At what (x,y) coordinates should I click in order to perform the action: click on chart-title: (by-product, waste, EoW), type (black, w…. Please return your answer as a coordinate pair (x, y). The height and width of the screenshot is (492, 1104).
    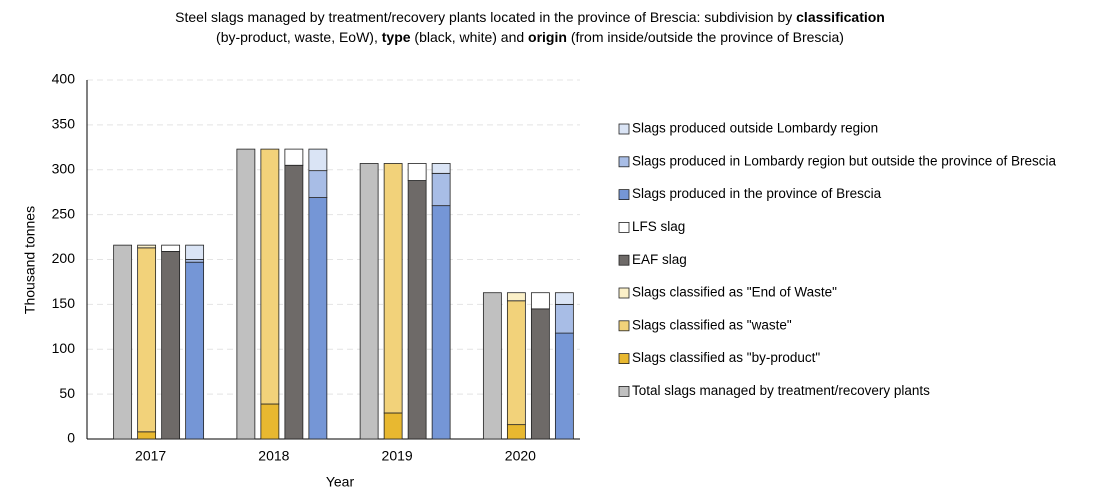
    Looking at the image, I should click on (530, 37).